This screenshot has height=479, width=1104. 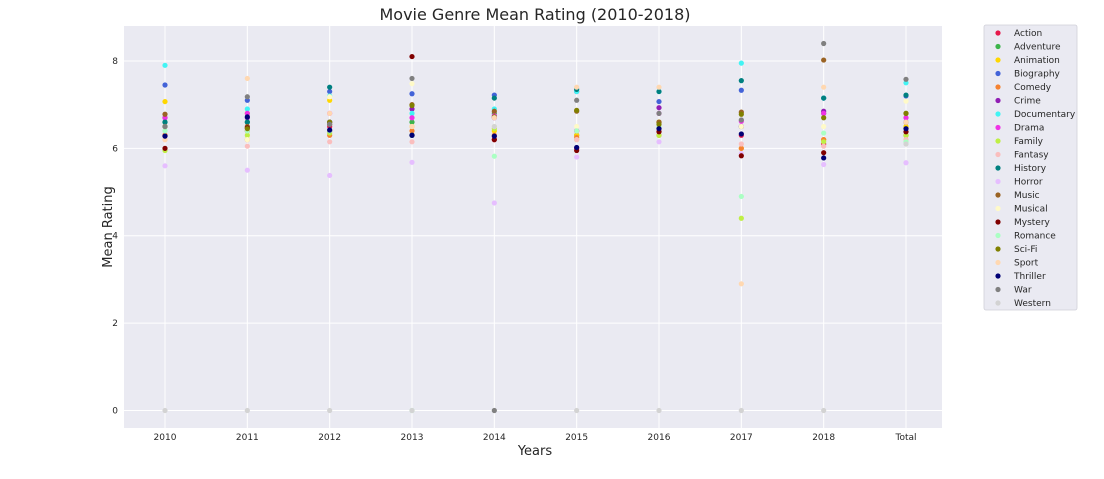 What do you see at coordinates (329, 438) in the screenshot?
I see `x-tick-label: 2012` at bounding box center [329, 438].